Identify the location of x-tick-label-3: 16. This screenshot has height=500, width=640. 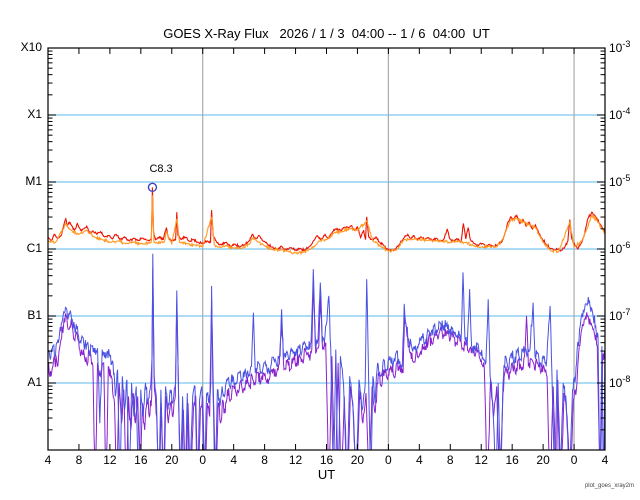
(141, 460).